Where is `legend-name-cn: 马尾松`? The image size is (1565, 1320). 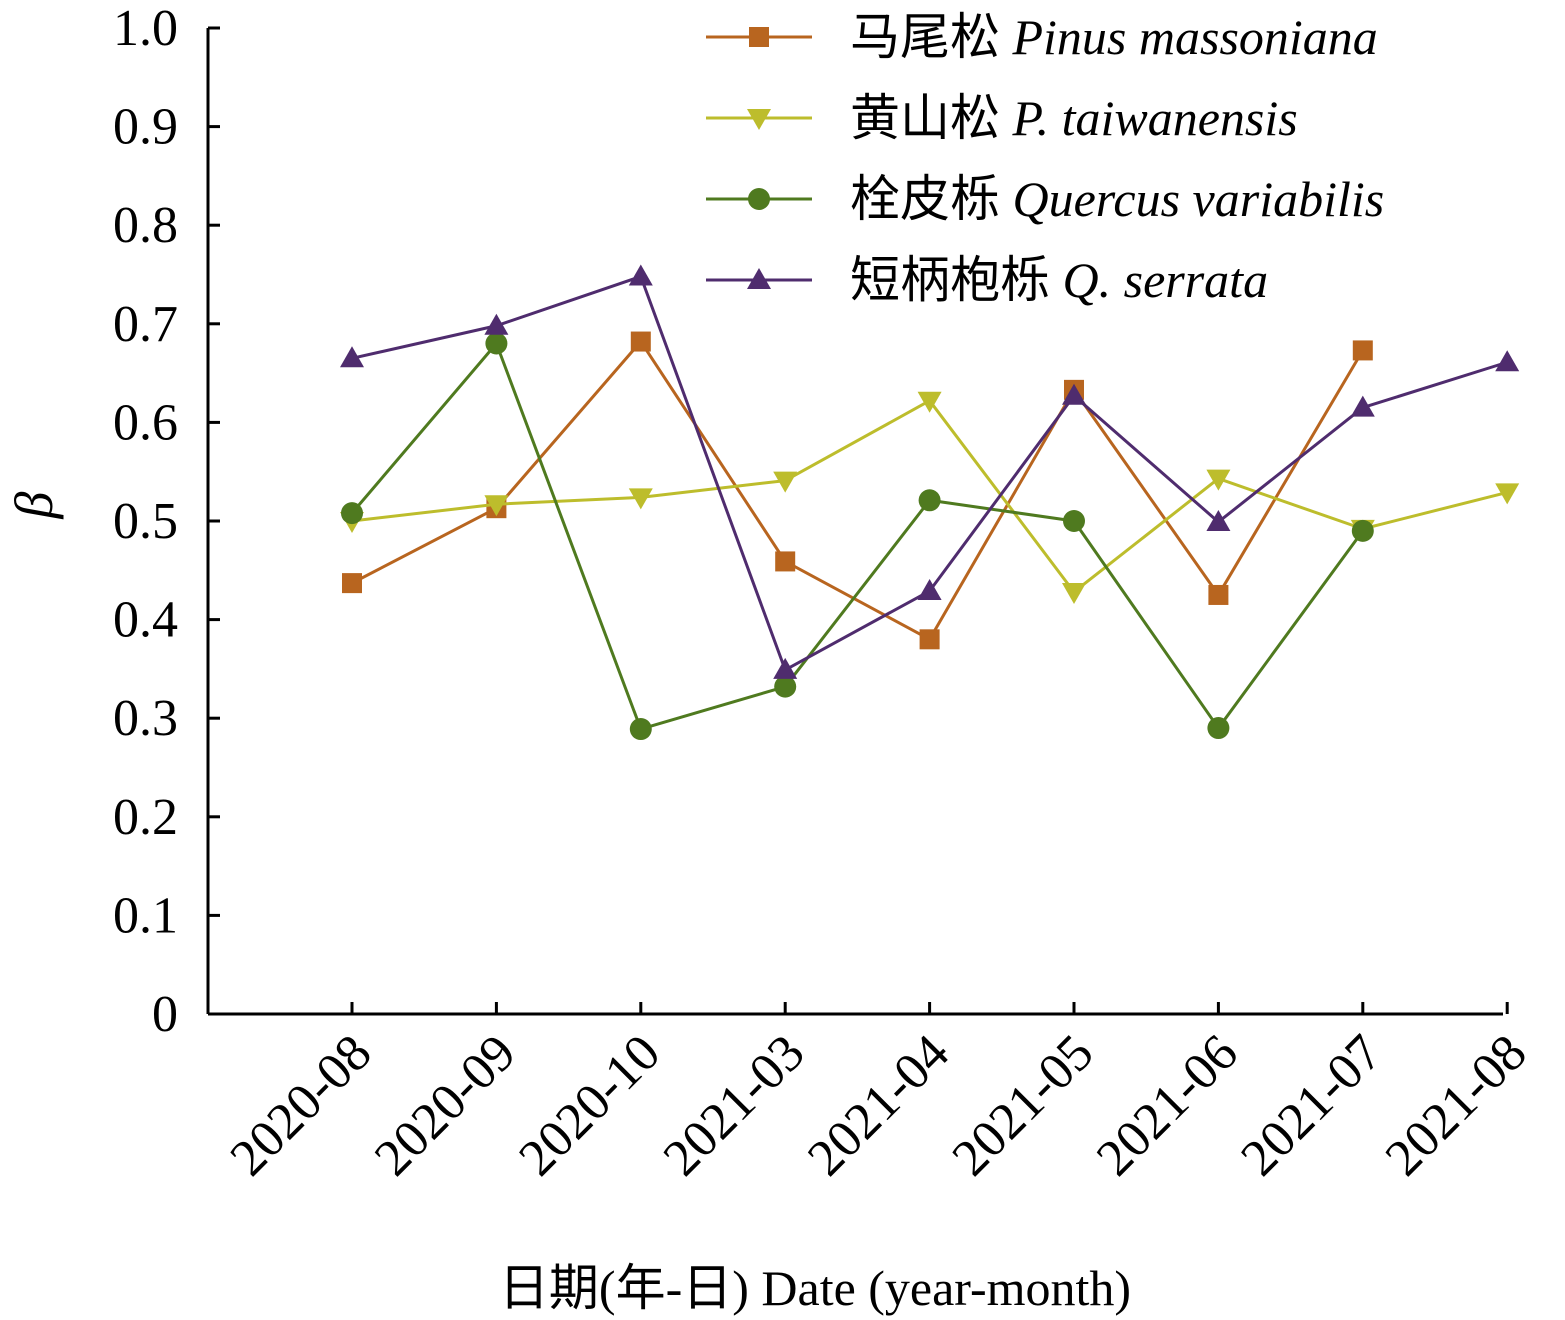 legend-name-cn: 马尾松 is located at coordinates (931, 37).